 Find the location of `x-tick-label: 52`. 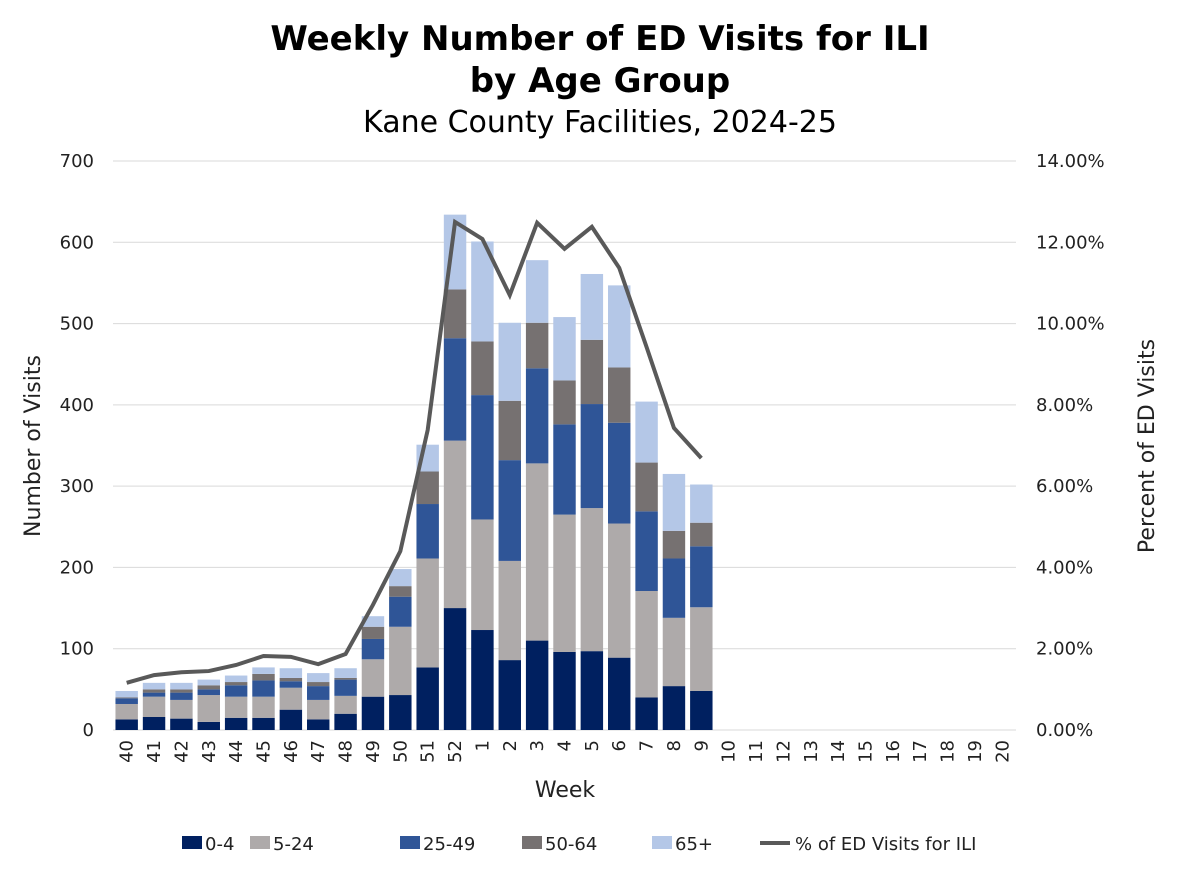

x-tick-label: 52 is located at coordinates (455, 751).